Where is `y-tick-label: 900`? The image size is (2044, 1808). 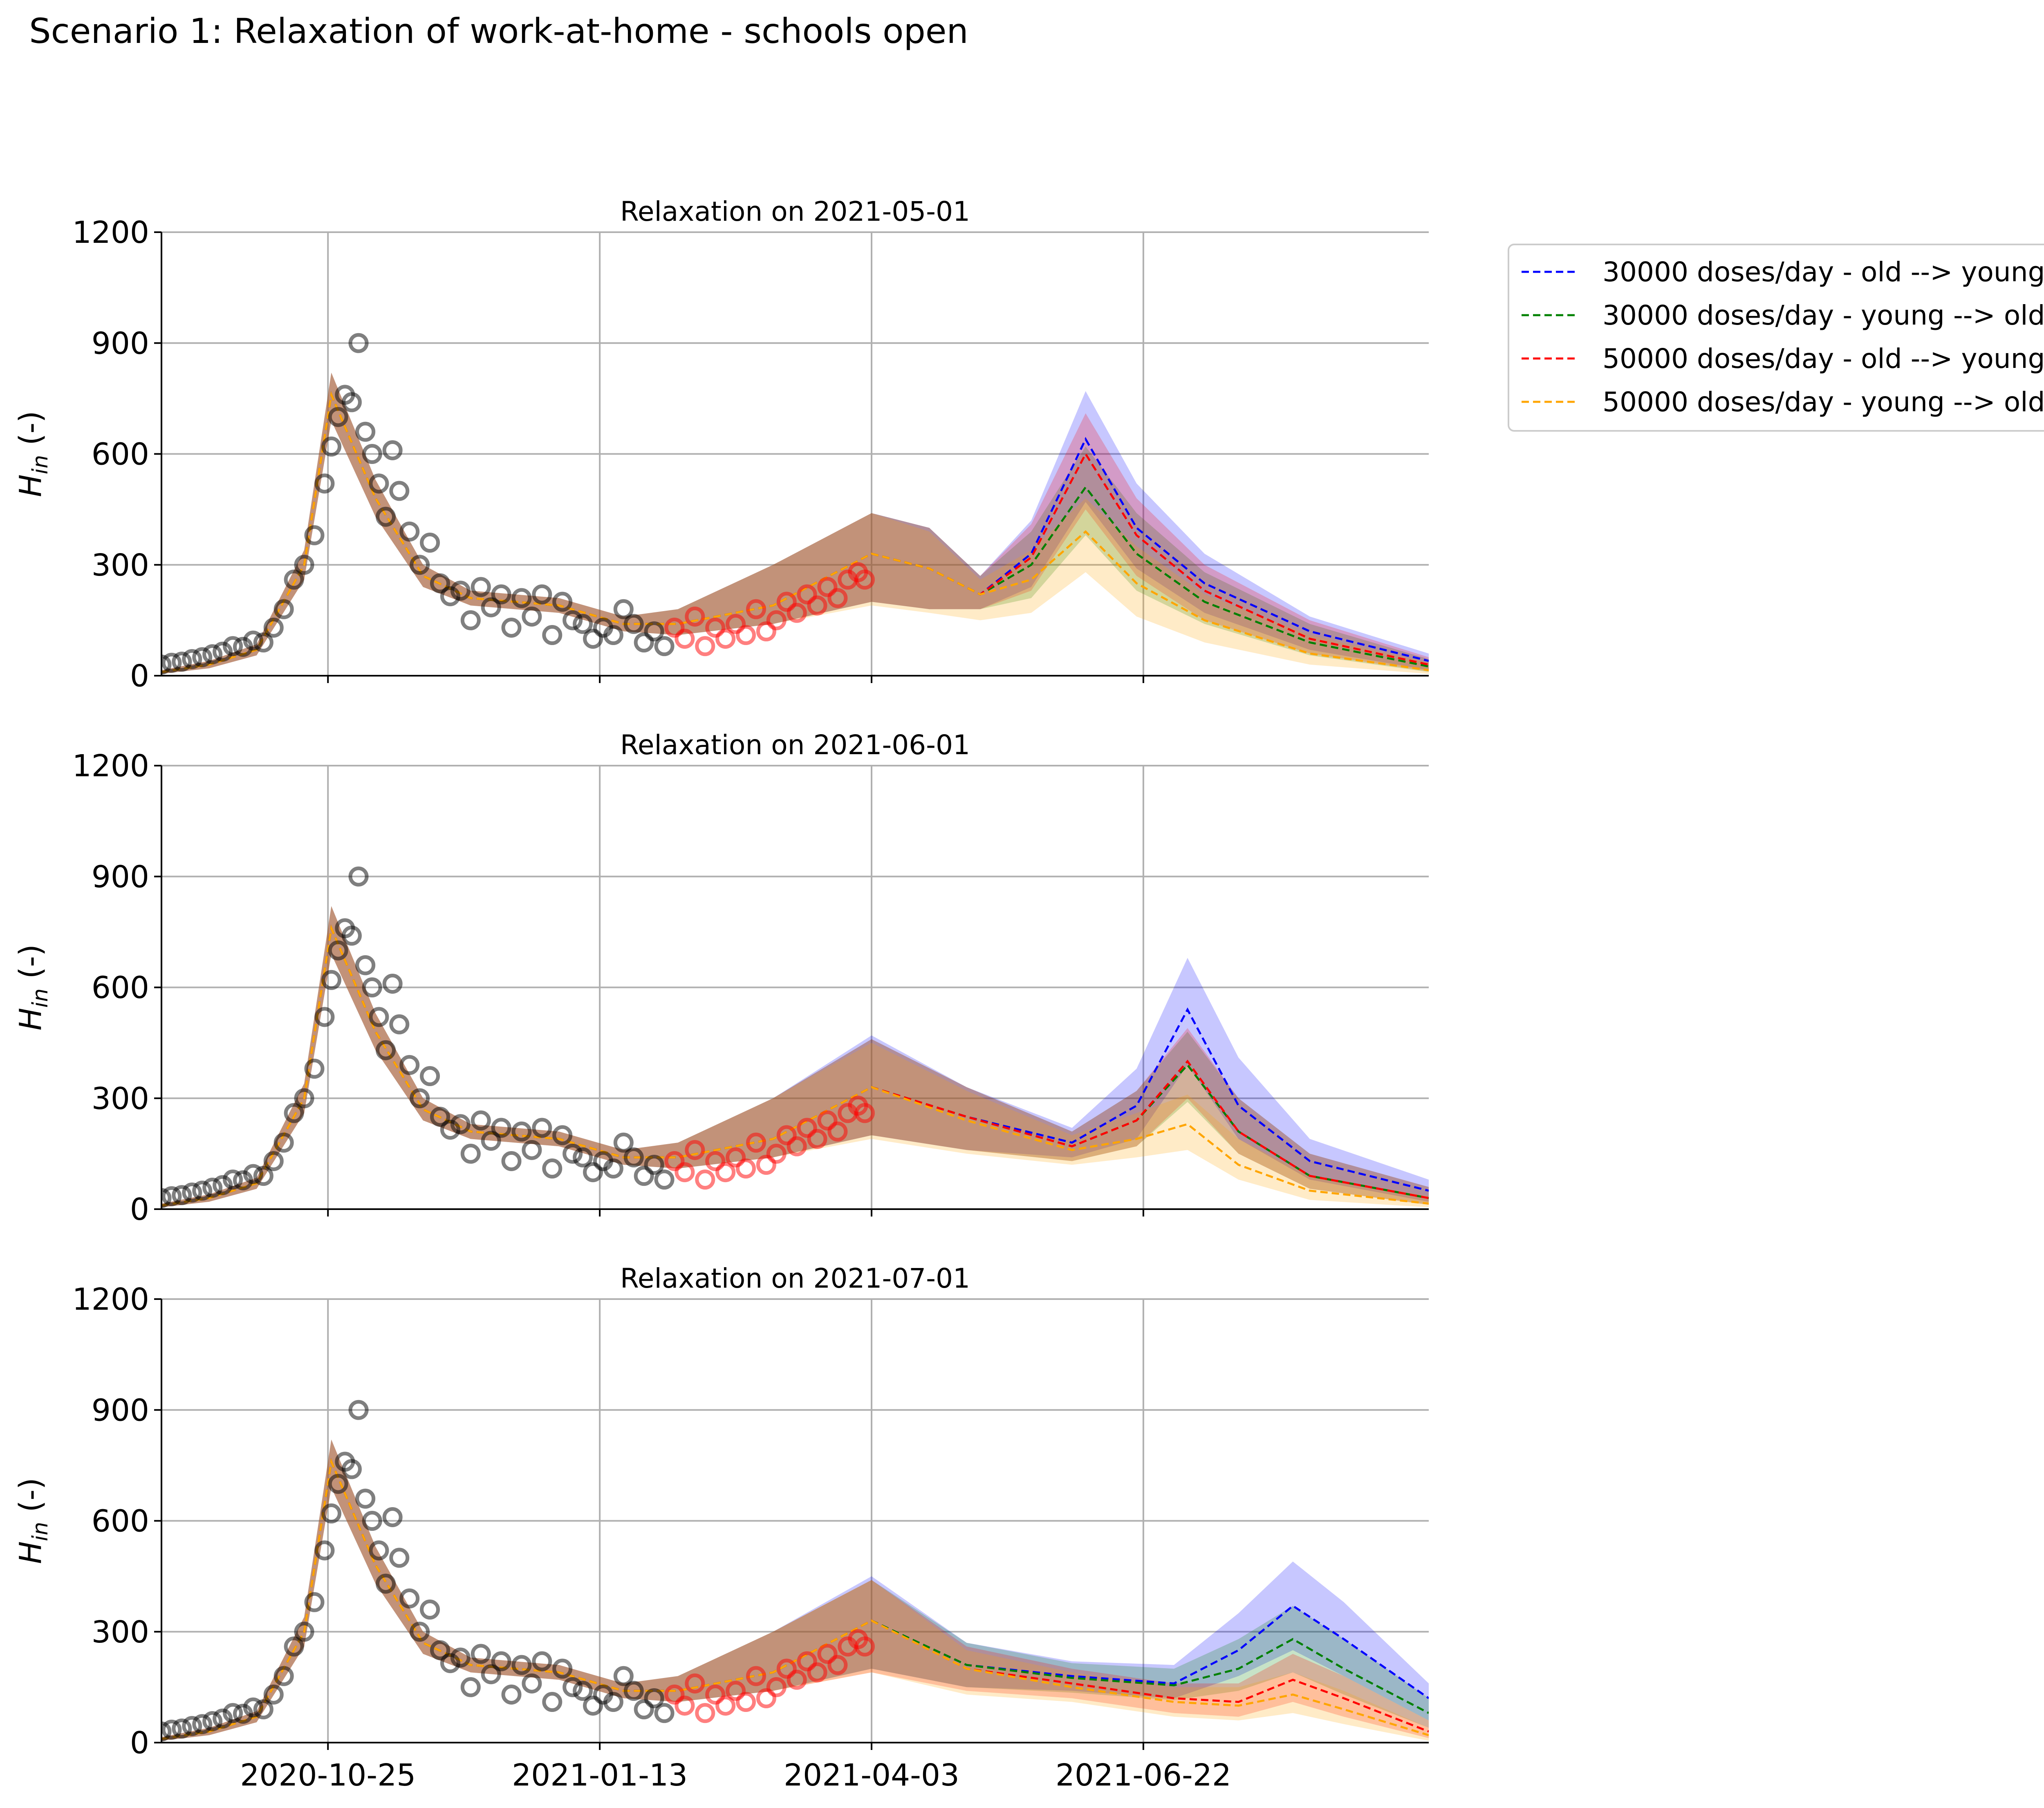 y-tick-label: 900 is located at coordinates (120, 1410).